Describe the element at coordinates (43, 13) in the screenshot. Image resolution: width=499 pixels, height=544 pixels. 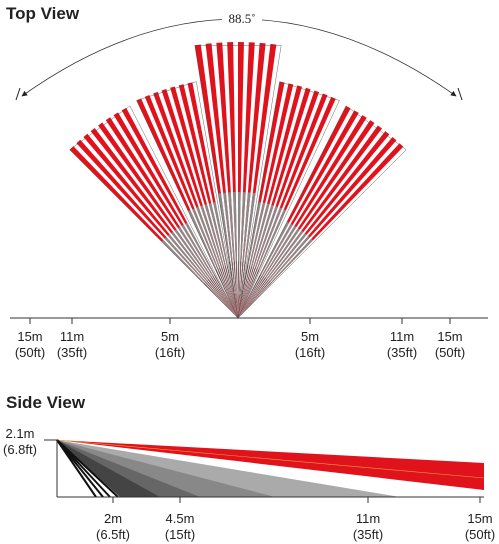
I see `top-title: Top View` at that location.